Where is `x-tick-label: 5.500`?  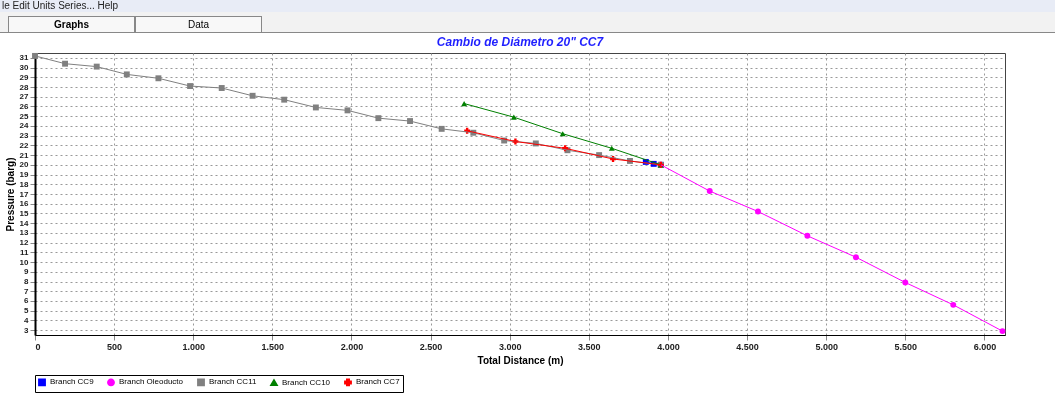 x-tick-label: 5.500 is located at coordinates (906, 346).